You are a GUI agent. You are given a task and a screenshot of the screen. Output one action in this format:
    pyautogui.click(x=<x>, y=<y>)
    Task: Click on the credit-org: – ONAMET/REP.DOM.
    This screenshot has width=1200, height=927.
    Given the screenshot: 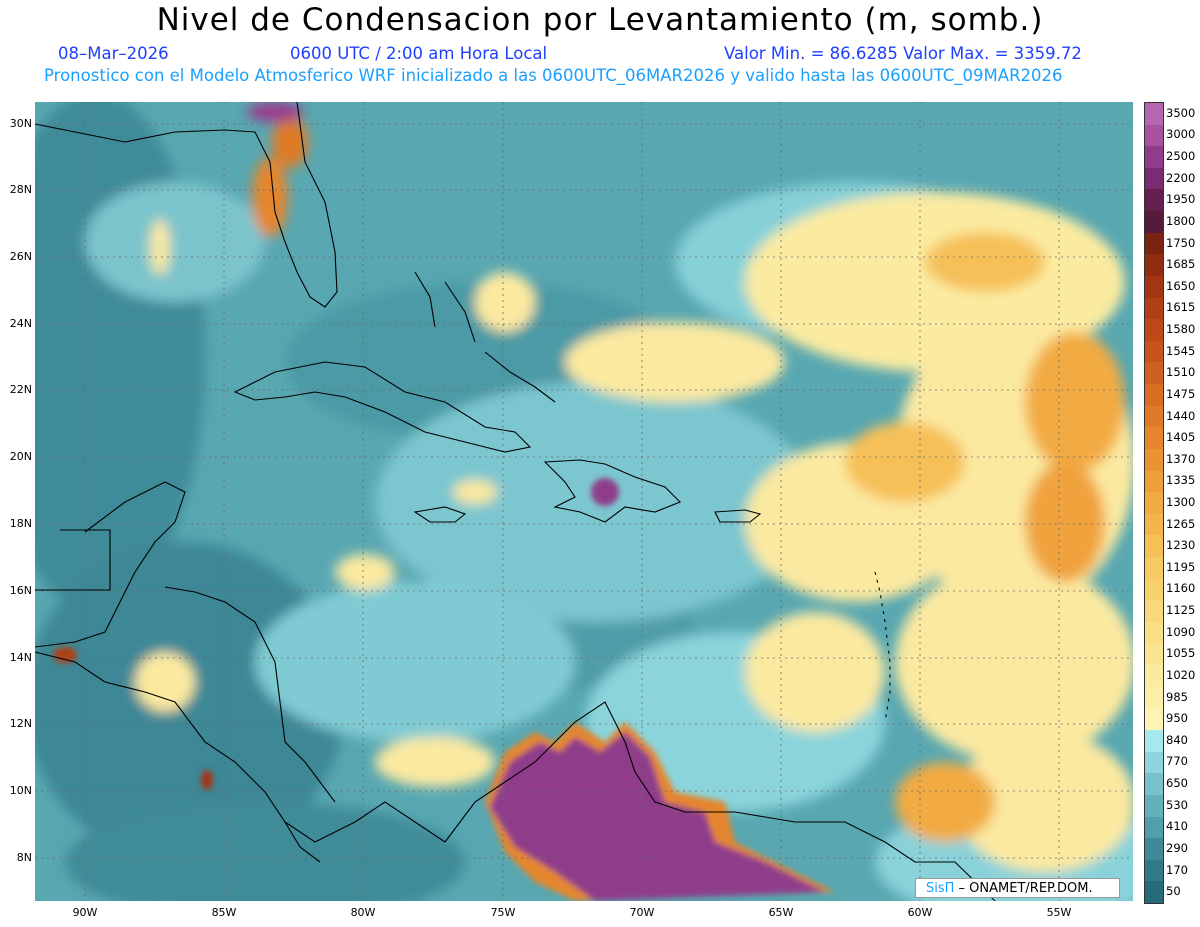 What is the action you would take?
    pyautogui.click(x=1023, y=888)
    